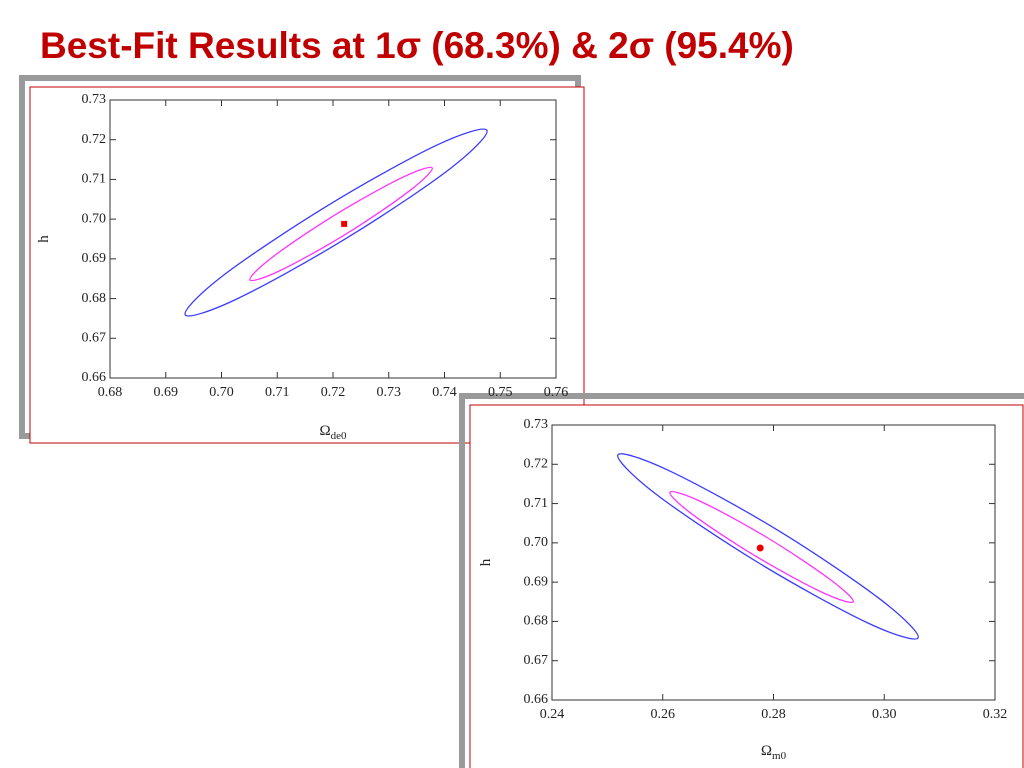 This screenshot has height=768, width=1024. Describe the element at coordinates (884, 714) in the screenshot. I see `x-tick-label: 0.30` at that location.